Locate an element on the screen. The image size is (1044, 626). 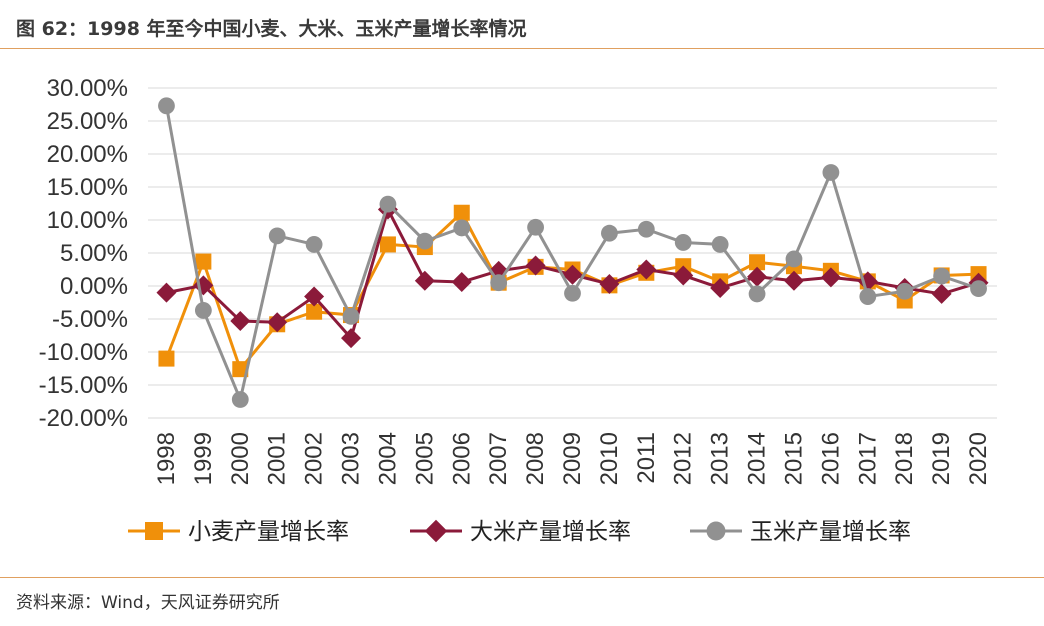
y-tick-label: 25.00% is located at coordinates (87, 121).